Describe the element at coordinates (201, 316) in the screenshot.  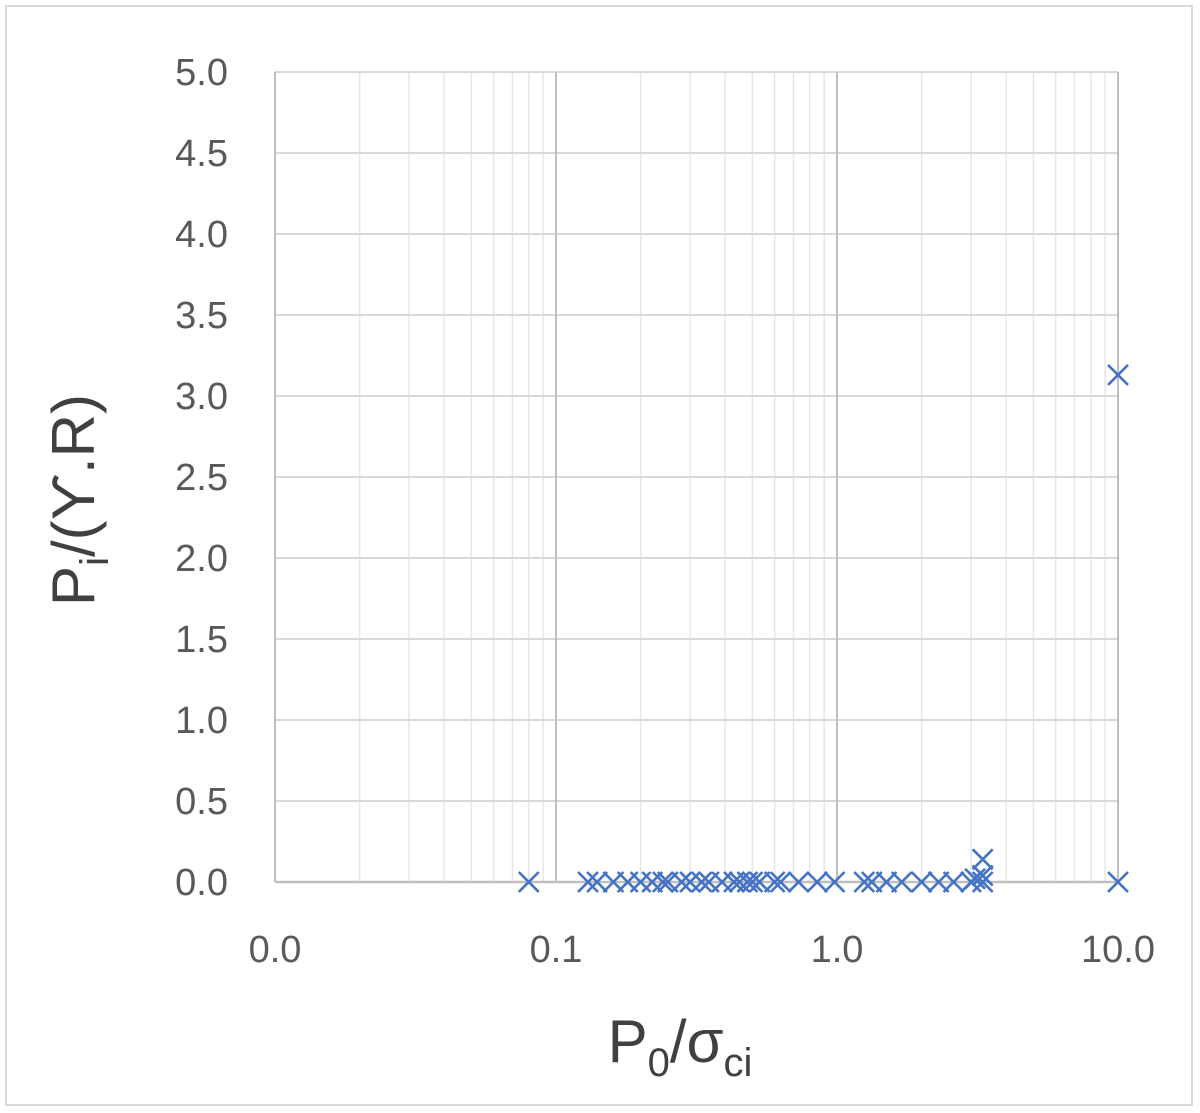
I see `y-tick-label: 3.5` at that location.